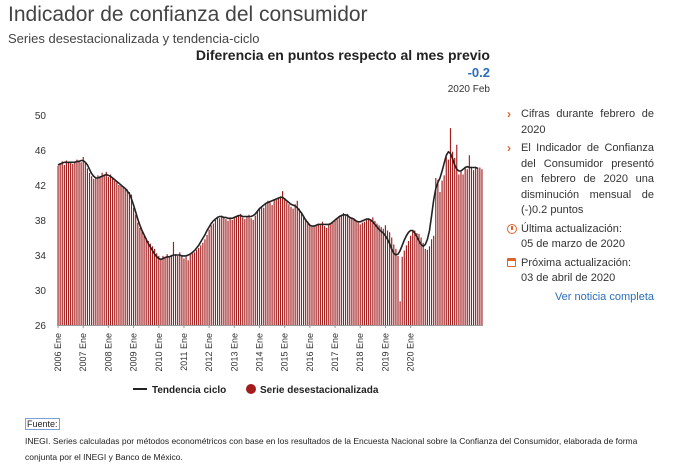 This screenshot has width=680, height=465. Describe the element at coordinates (509, 114) in the screenshot. I see `chevron-right-icon: ›` at that location.